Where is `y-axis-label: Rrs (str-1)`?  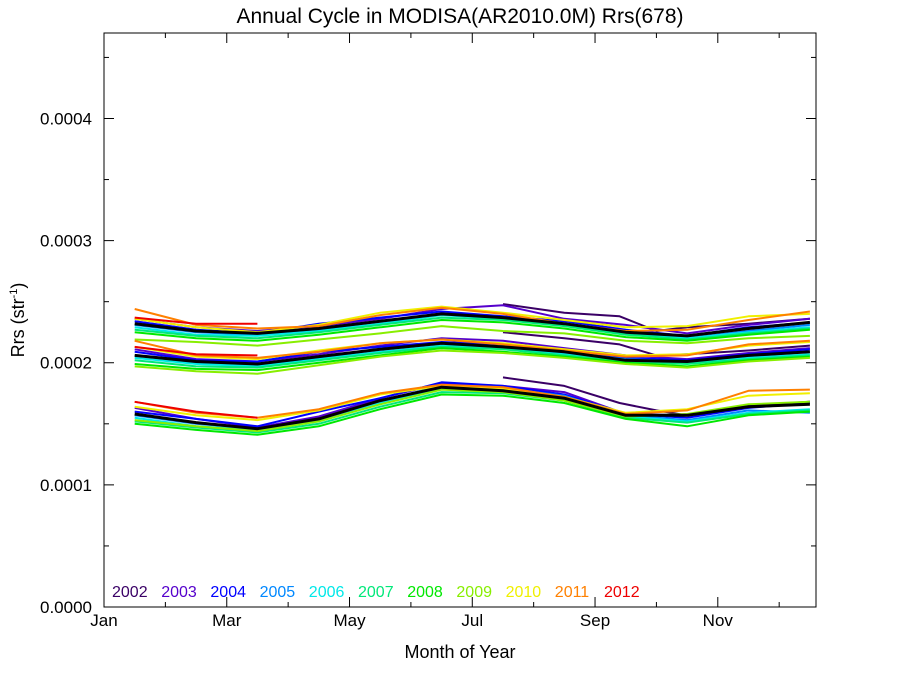
y-axis-label: Rrs (str-1) is located at coordinates (18, 320).